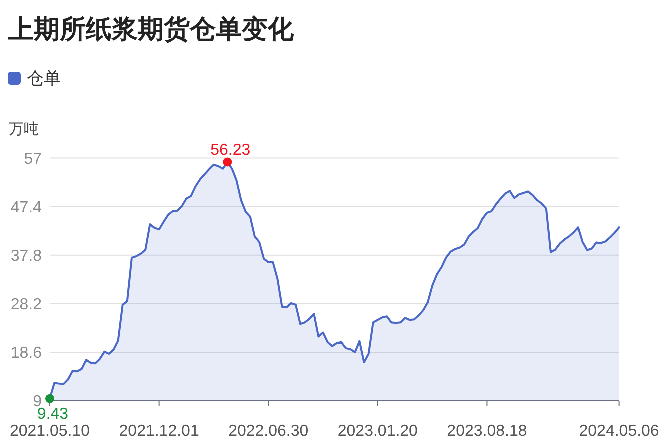 The image size is (671, 439). Describe the element at coordinates (50, 431) in the screenshot. I see `x-tick-label: 2021.05.10` at that location.